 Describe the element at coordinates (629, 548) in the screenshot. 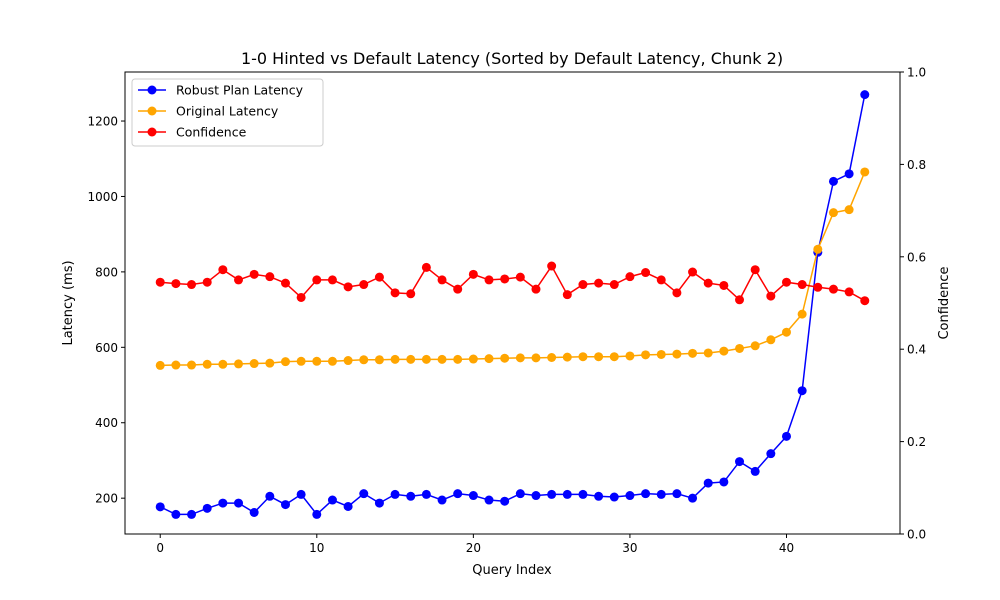

I see `x-tick-label: 30` at that location.